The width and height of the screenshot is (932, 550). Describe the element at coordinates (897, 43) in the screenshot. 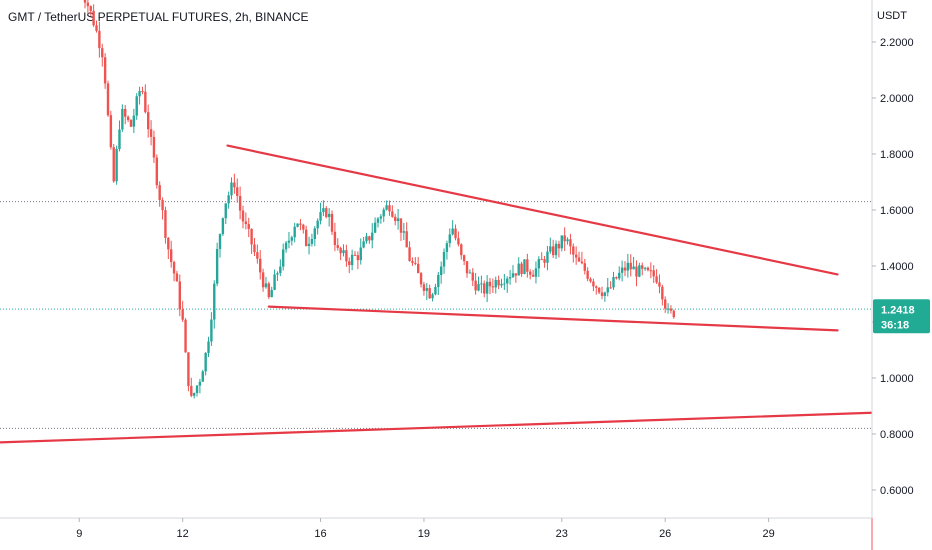

I see `y-tick-label: 2.2000` at that location.